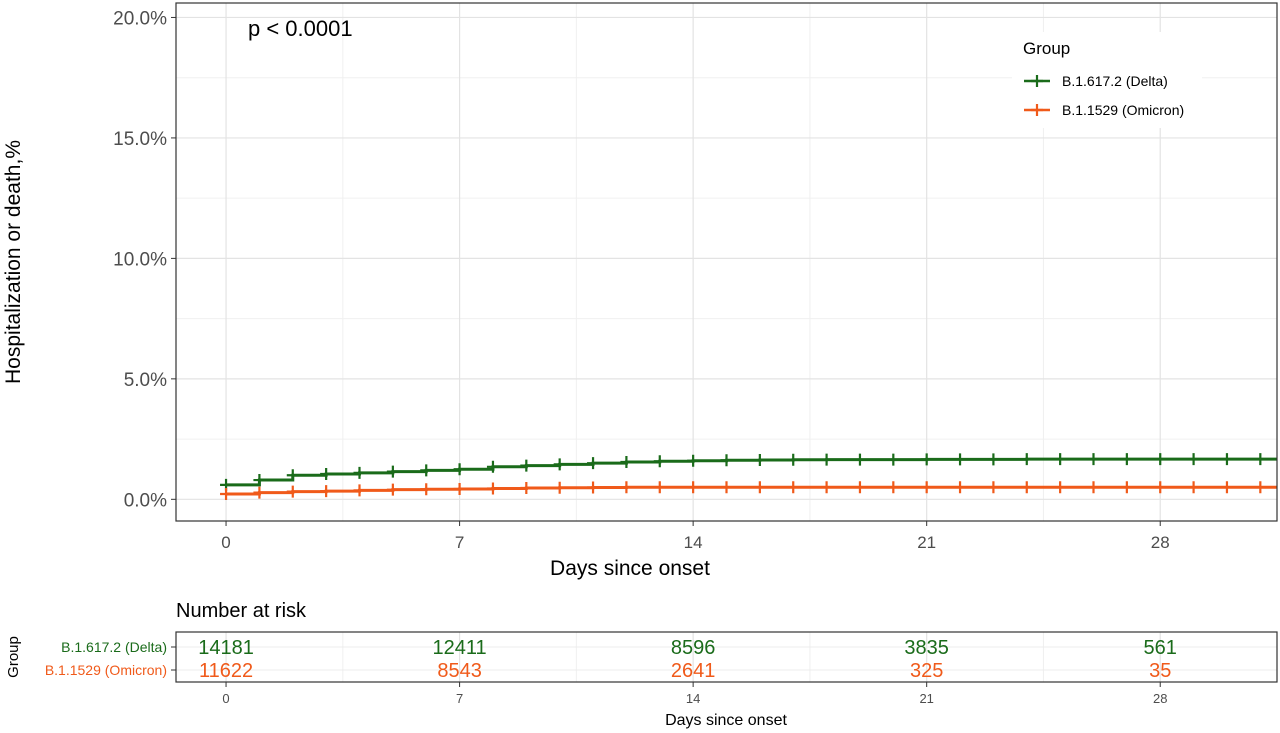 The height and width of the screenshot is (733, 1280). What do you see at coordinates (106, 670) in the screenshot?
I see `risk-row-label: B.1.1529 (Omicron)` at bounding box center [106, 670].